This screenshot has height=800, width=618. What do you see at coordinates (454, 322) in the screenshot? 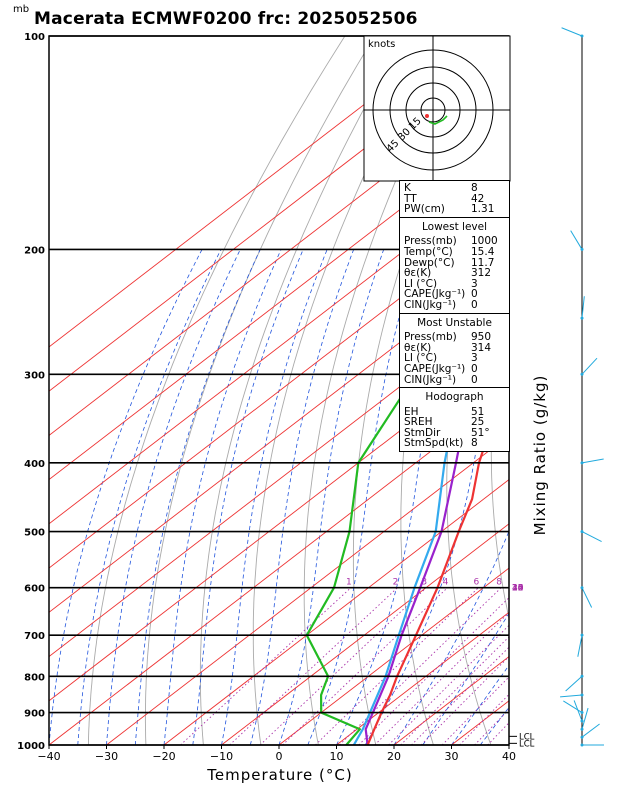
I see `most-unstable-title: Most Unstable` at bounding box center [454, 322].